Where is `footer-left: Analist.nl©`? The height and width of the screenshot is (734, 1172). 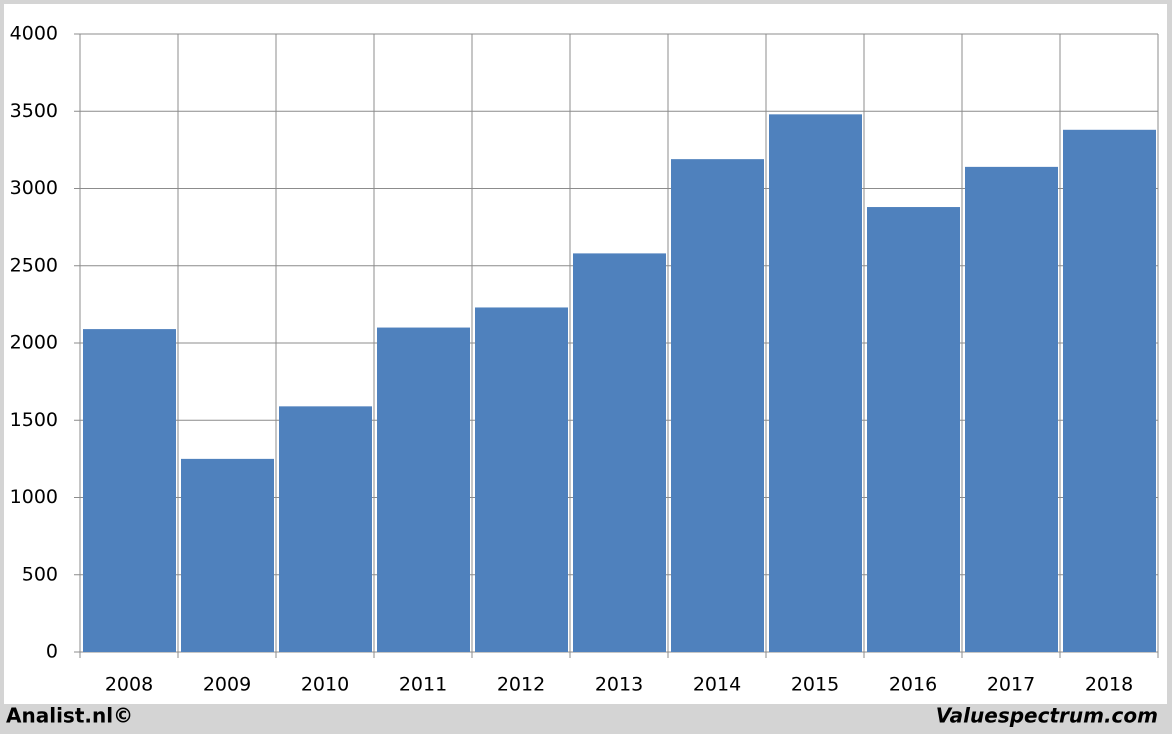
footer-left: Analist.nl© is located at coordinates (69, 716).